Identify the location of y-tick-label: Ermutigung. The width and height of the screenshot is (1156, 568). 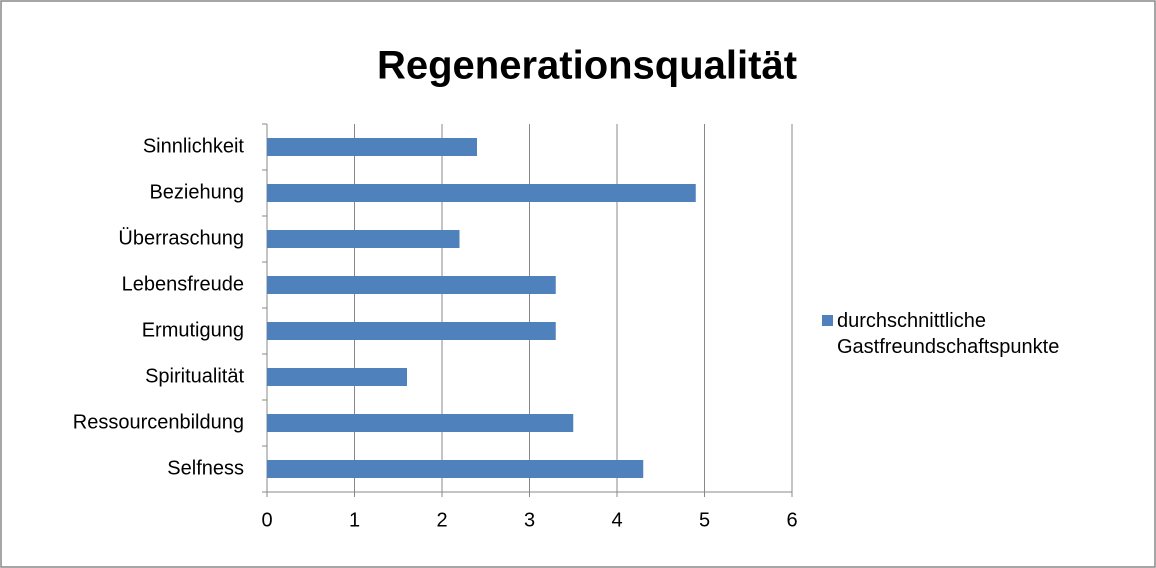
(193, 330).